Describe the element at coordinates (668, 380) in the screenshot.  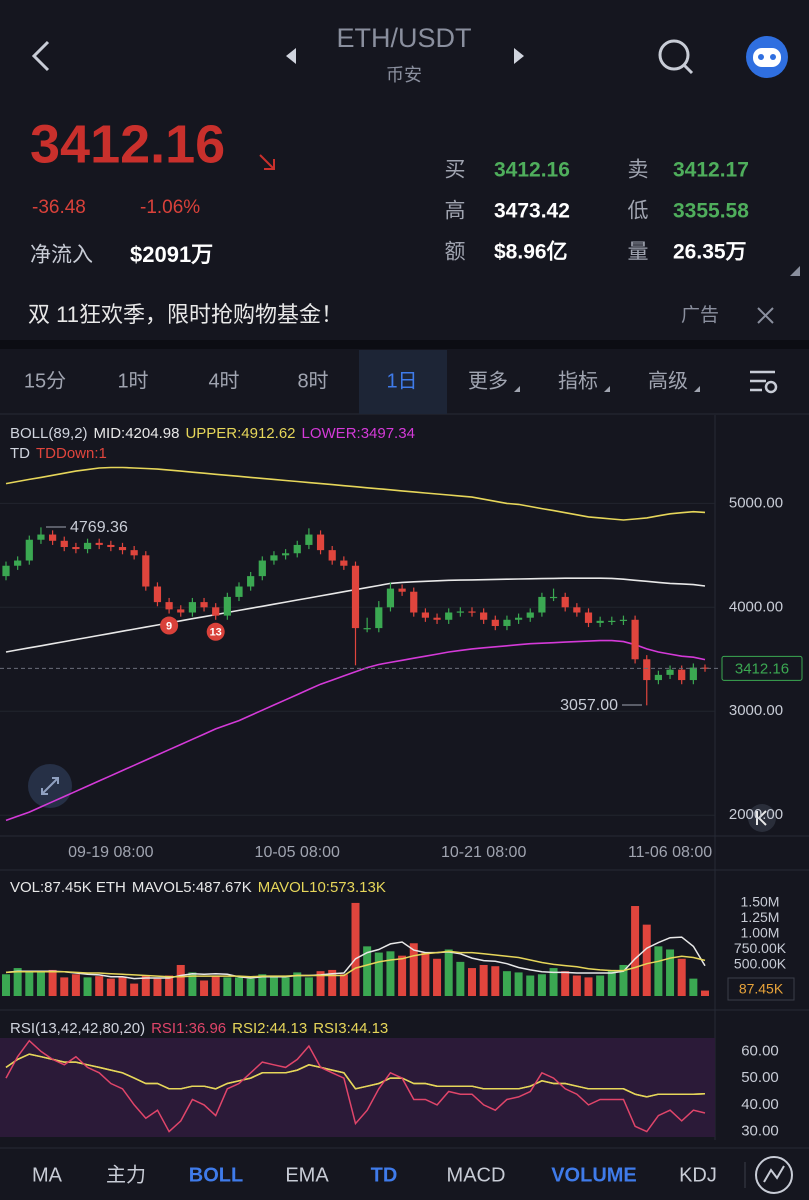
I see `interval-tab: 高级` at that location.